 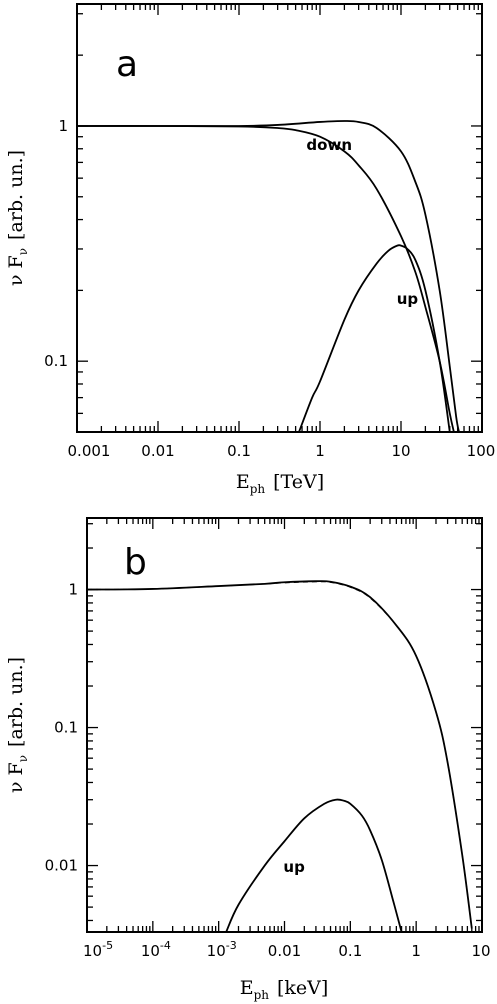 What do you see at coordinates (107, 945) in the screenshot?
I see `x-tick-exponent: -5` at bounding box center [107, 945].